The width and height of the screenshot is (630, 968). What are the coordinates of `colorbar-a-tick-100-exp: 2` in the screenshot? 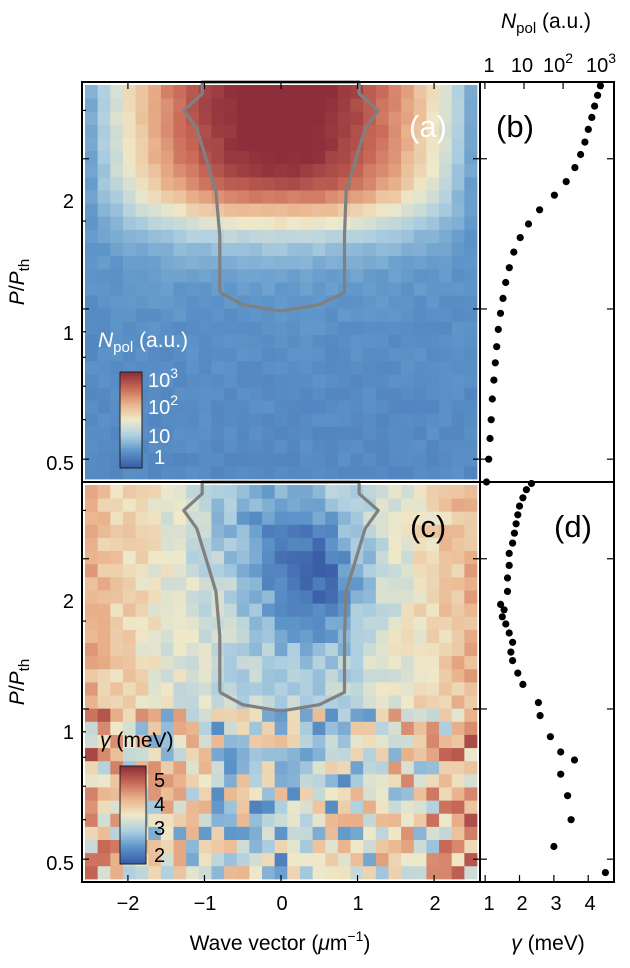 It's located at (174, 400).